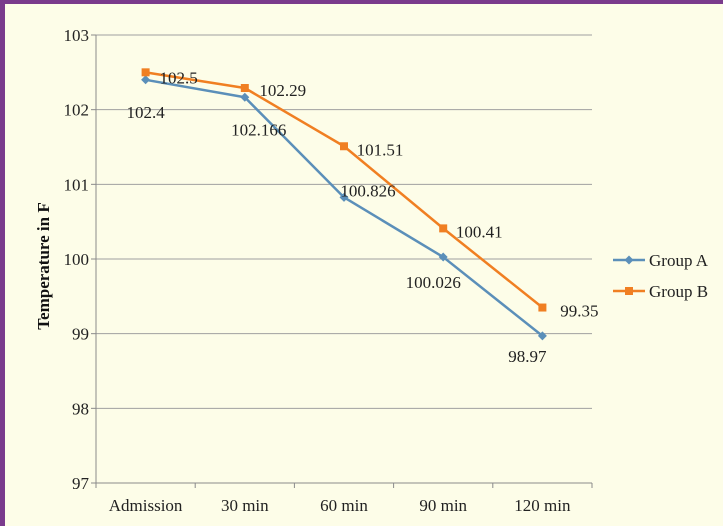  What do you see at coordinates (380, 149) in the screenshot?
I see `data-label: 101.51` at bounding box center [380, 149].